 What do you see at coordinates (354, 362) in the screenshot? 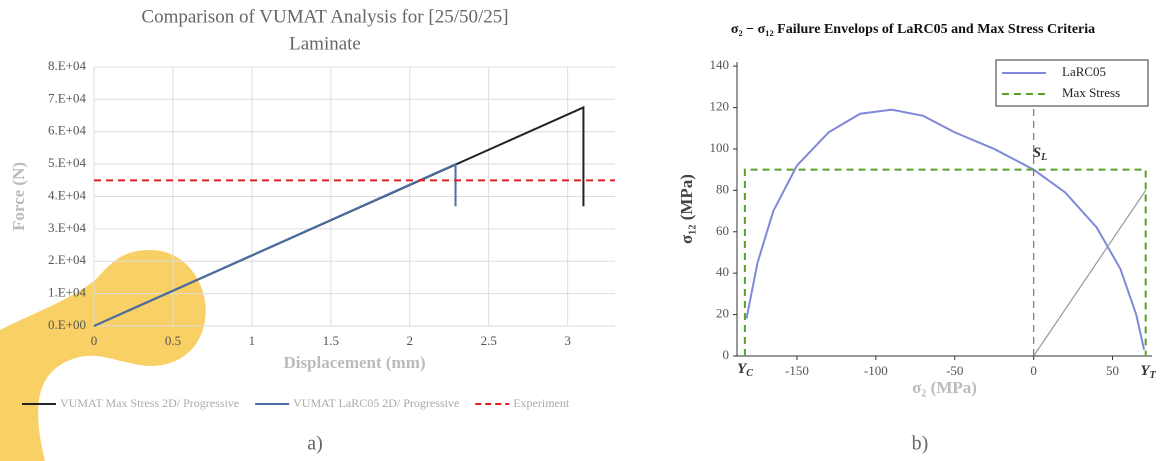
I see `x-axis-label: Displacement (mm)` at bounding box center [354, 362].